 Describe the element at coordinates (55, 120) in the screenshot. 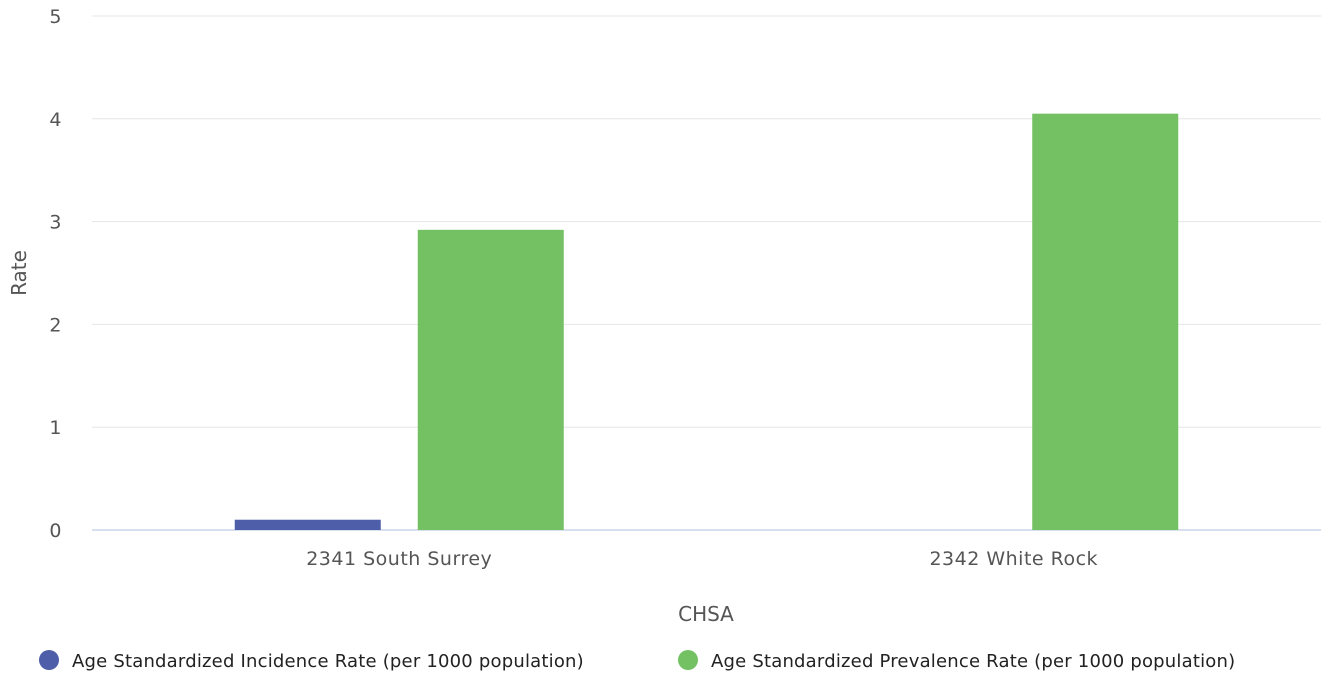

I see `y-tick-label: 4` at that location.